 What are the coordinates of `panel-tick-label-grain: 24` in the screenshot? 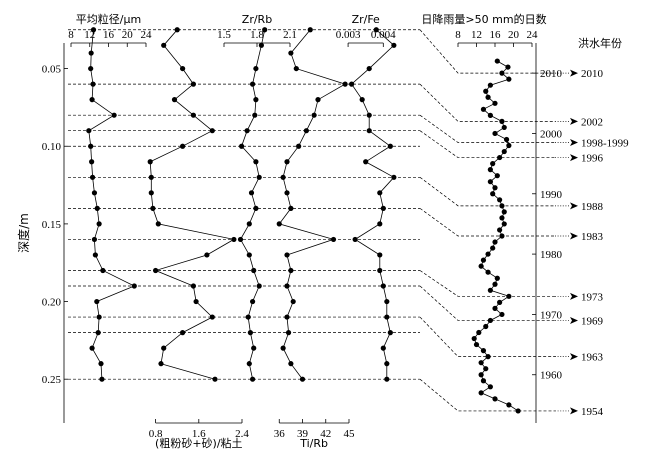 It's located at (147, 35).